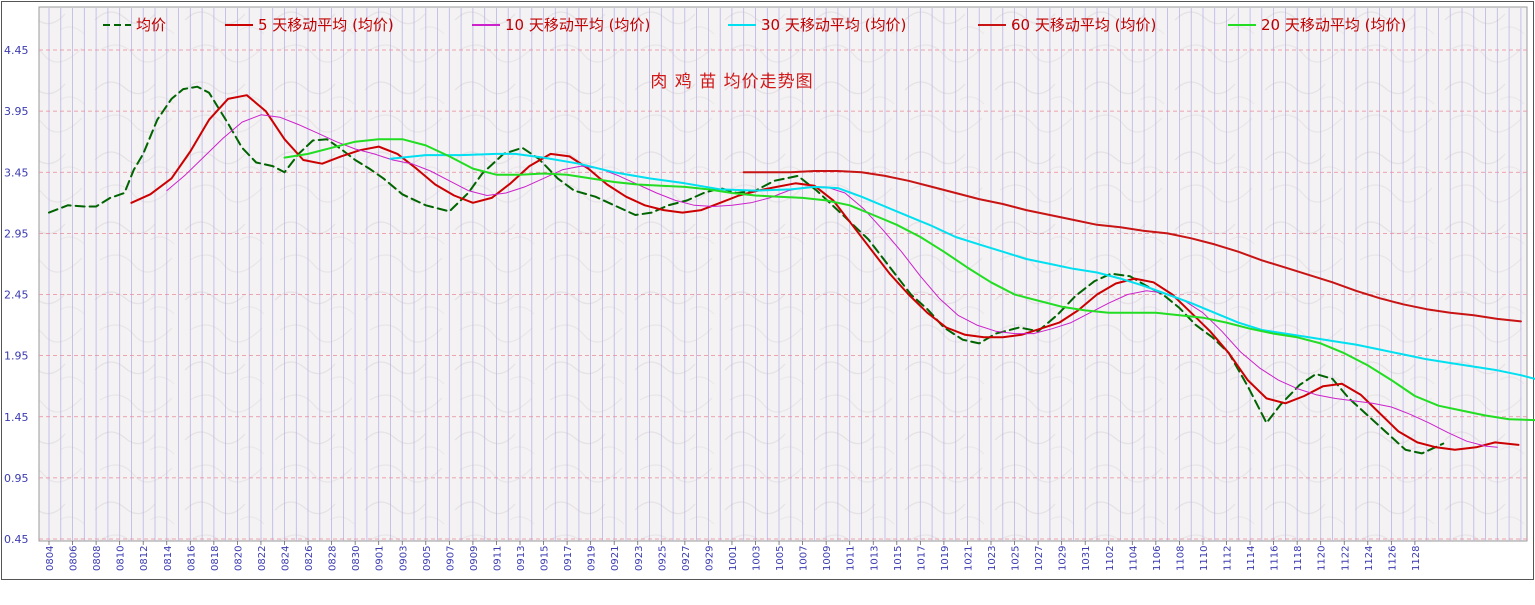  What do you see at coordinates (851, 558) in the screenshot?
I see `x-tick-label: 1011` at bounding box center [851, 558].